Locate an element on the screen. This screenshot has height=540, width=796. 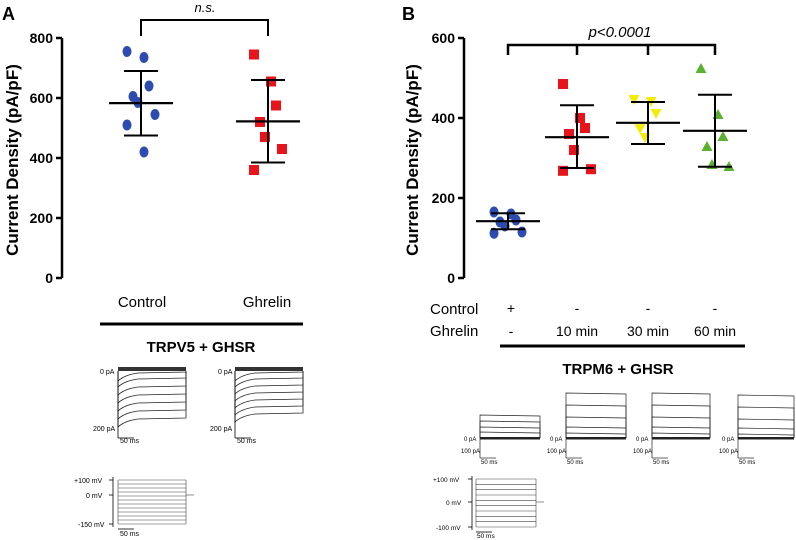
panel-b-label: B is located at coordinates (408, 14).